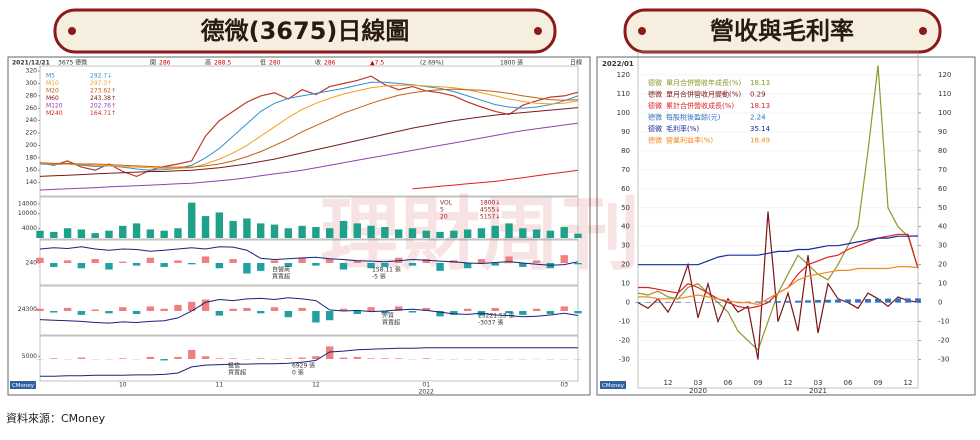 The image size is (980, 440). I want to click on quote-value: 280, so click(275, 63).